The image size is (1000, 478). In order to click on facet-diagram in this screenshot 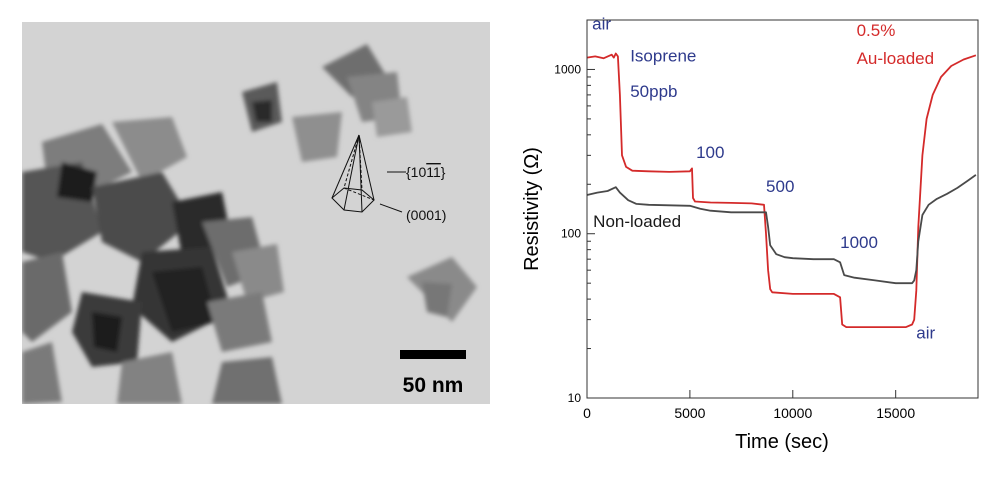, I will do `click(368, 173)`.